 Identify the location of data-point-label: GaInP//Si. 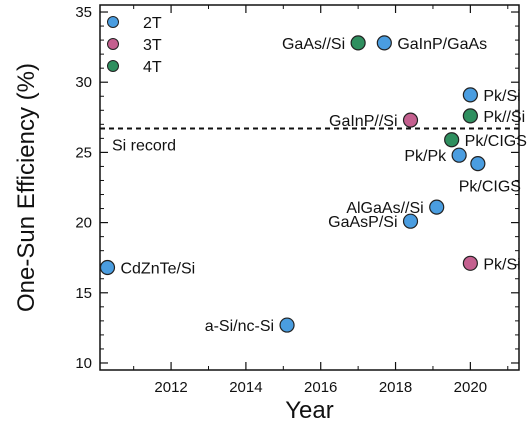
(363, 121).